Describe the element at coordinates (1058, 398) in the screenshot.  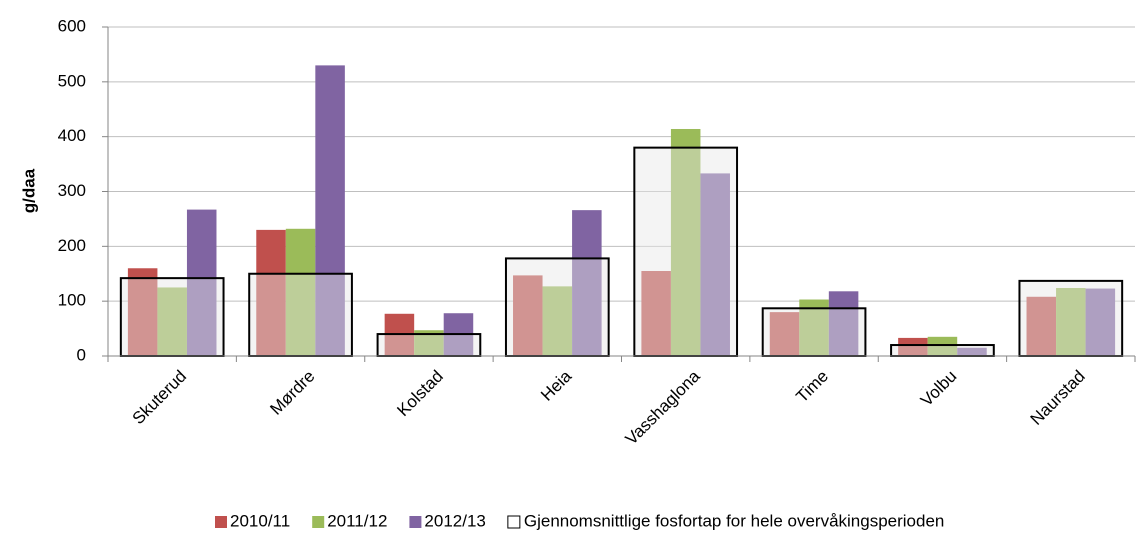
I see `x-tick-label: Naurstad` at that location.